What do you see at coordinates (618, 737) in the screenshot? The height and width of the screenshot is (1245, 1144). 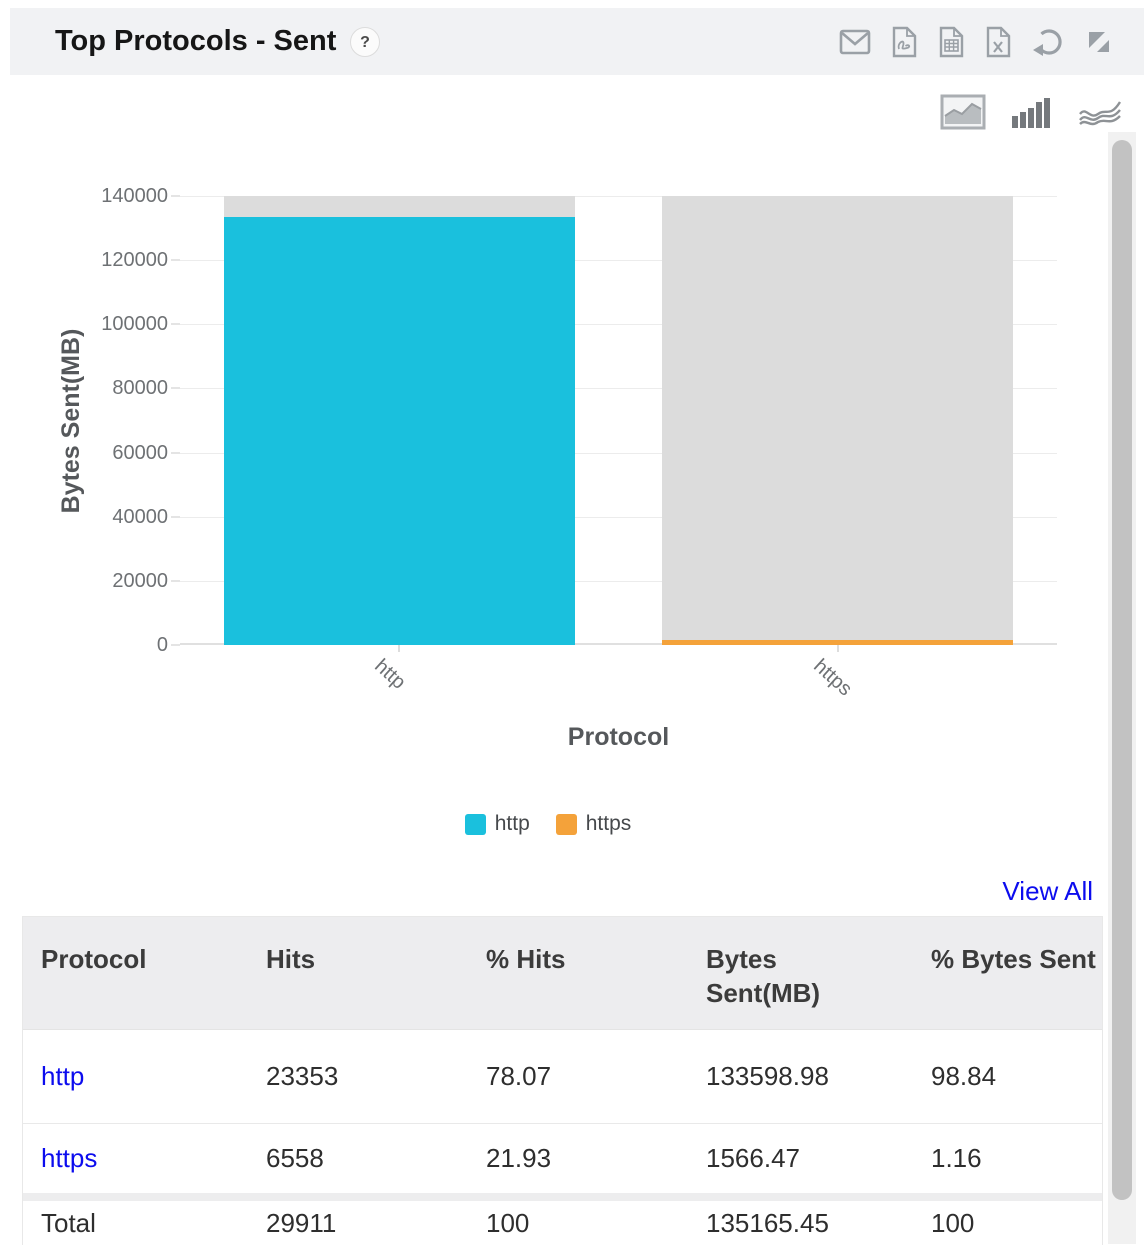 I see `x-axis-title: Protocol` at bounding box center [618, 737].